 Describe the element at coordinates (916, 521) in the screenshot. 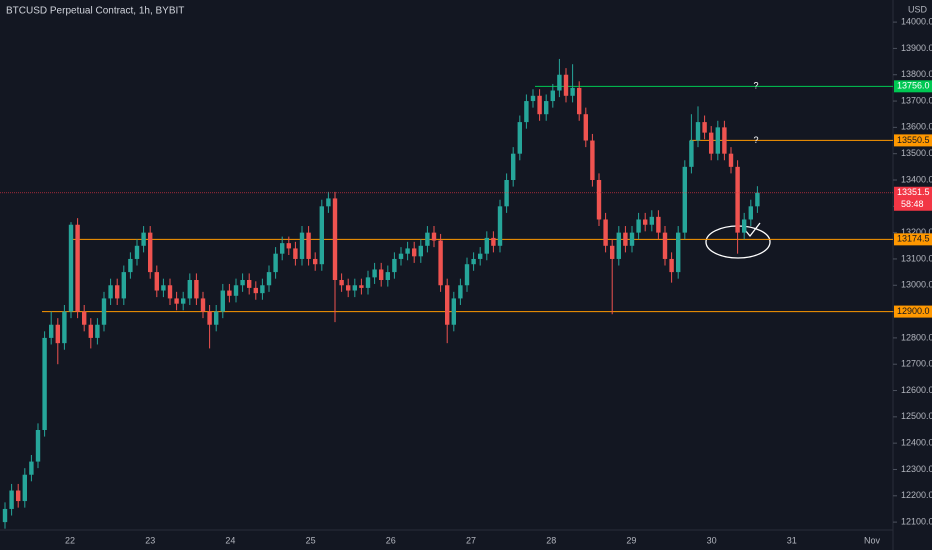

I see `y-tick-label: 12100.0` at that location.